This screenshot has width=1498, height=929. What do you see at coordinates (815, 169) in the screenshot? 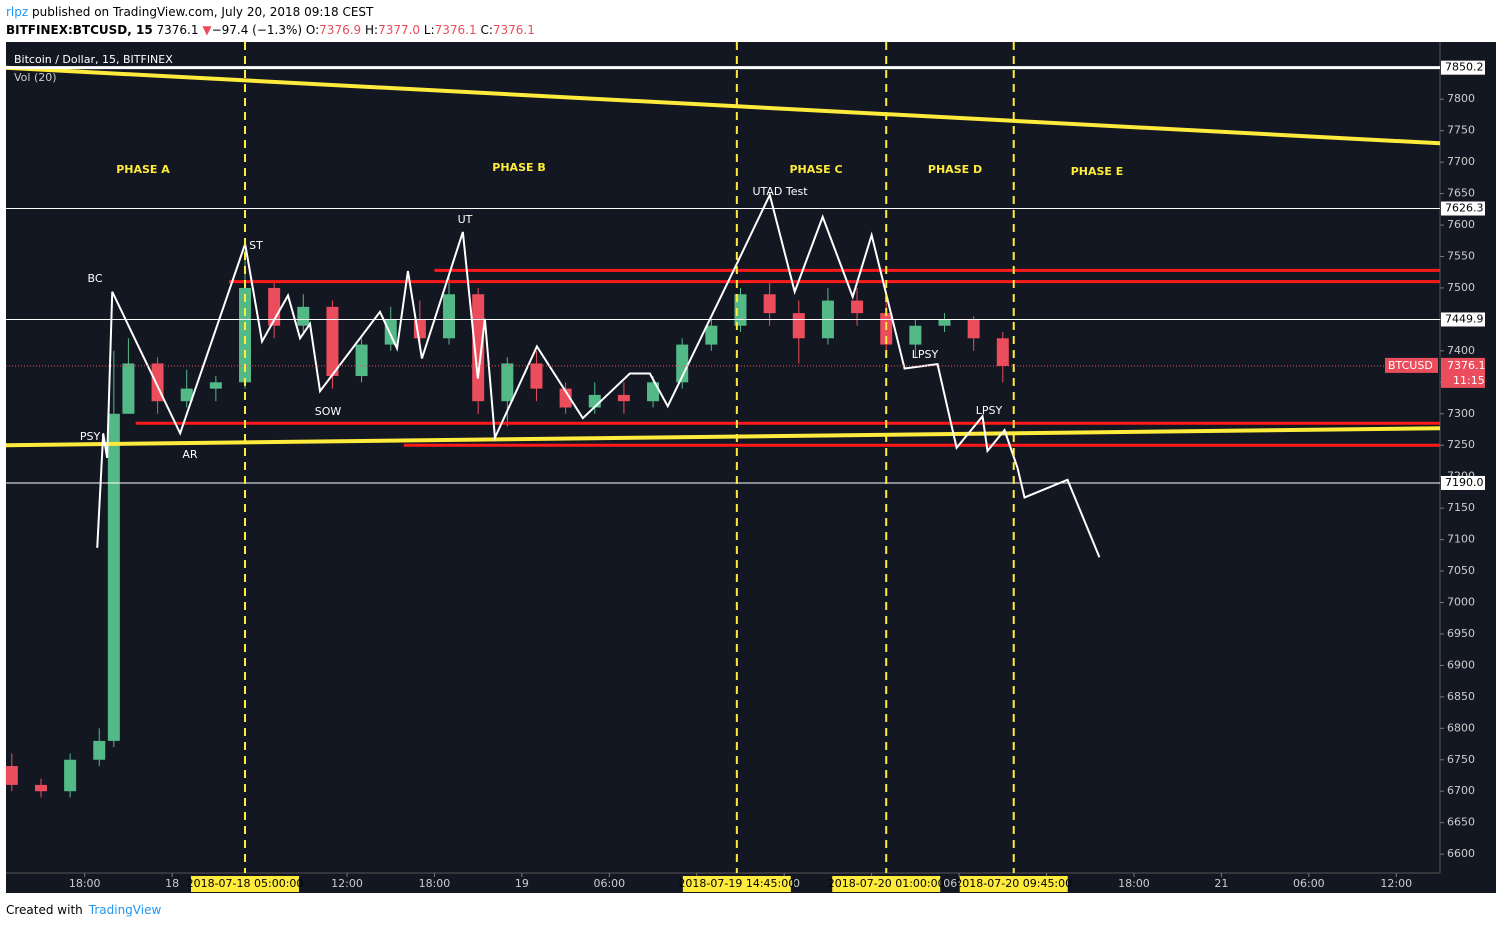
I see `phase-label: PHASE C` at bounding box center [815, 169].